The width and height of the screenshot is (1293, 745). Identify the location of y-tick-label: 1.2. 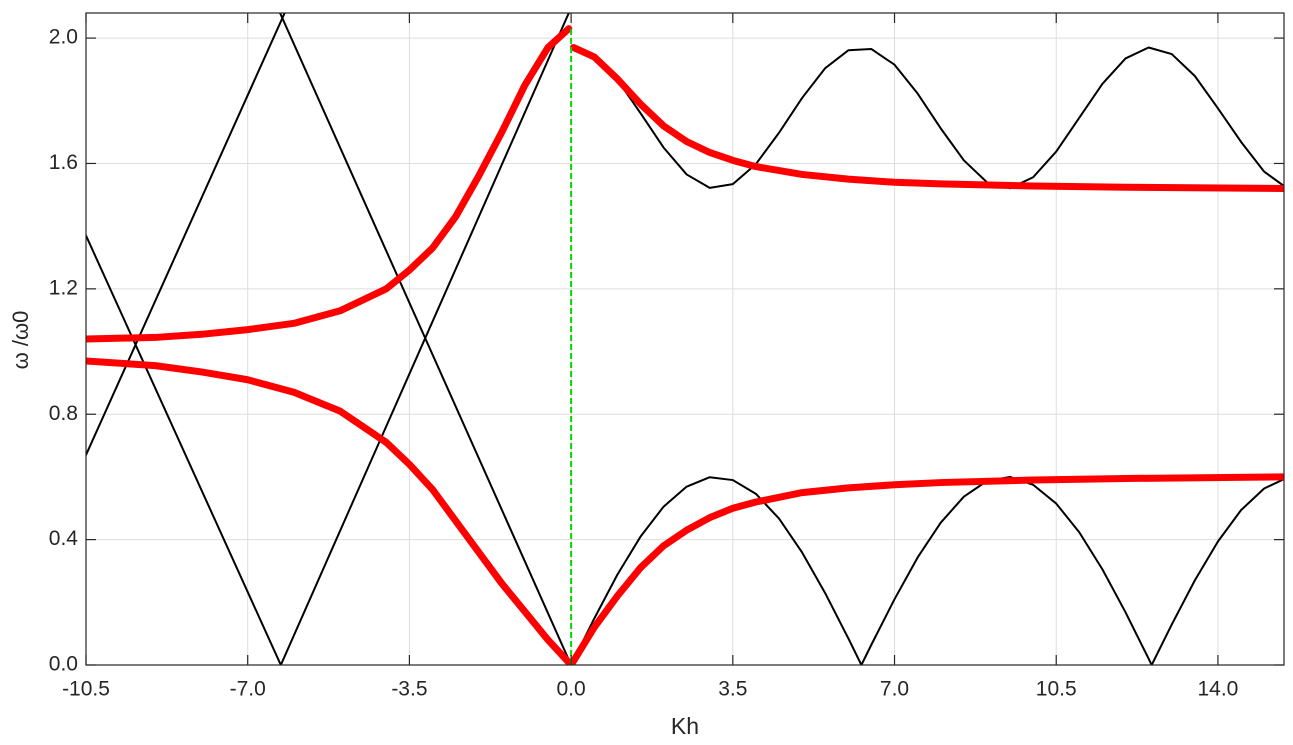
(63, 287).